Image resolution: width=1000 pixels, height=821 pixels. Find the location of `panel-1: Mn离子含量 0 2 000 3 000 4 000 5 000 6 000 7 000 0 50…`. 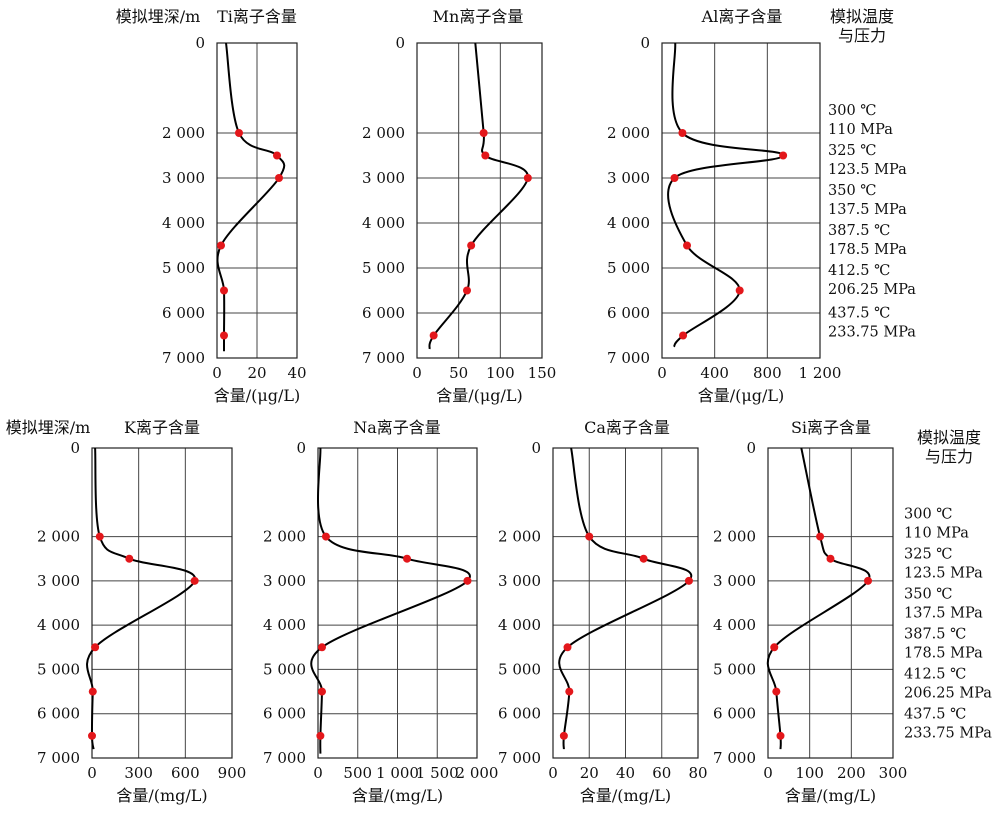

panel-1: Mn离子含量 0 2 000 3 000 4 000 5 000 6 000 7 000 0 50… is located at coordinates (459, 206).